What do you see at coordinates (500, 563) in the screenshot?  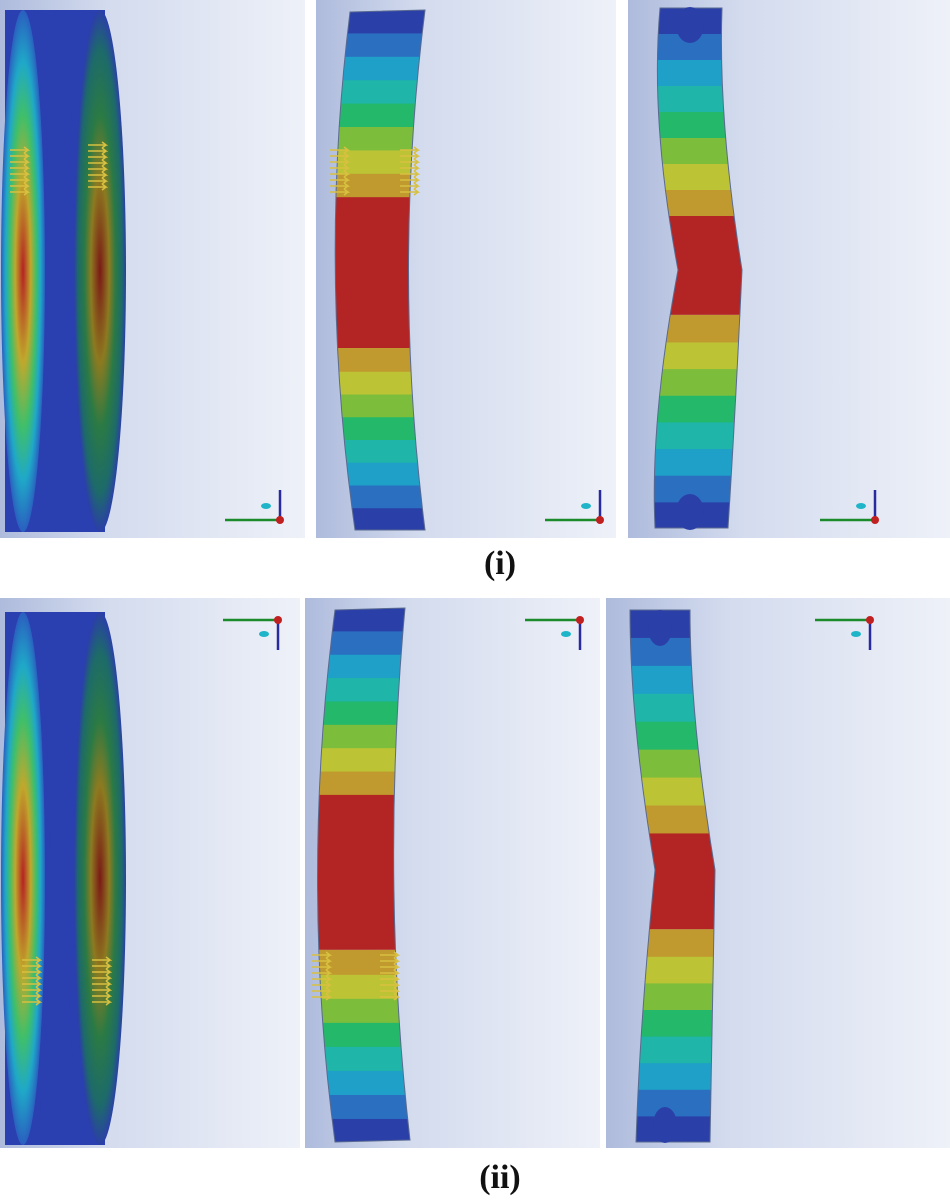 I see `panel-label: (i)` at bounding box center [500, 563].